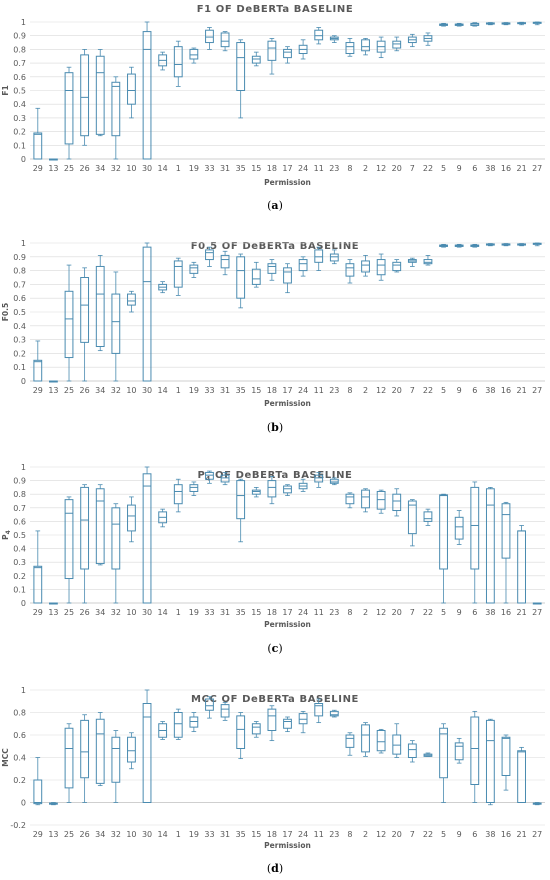  Describe the element at coordinates (178, 390) in the screenshot. I see `x-tick-label: 1` at that location.